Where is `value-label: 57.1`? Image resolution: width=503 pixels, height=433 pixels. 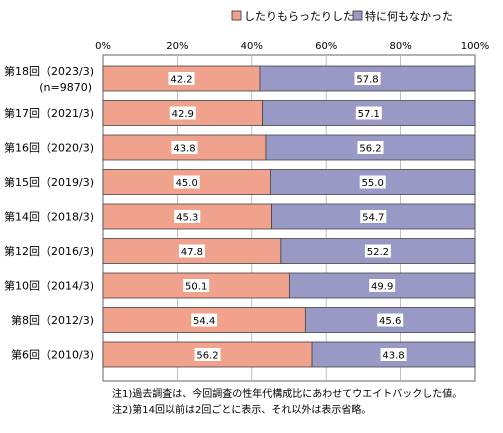
value-label: 57.1 is located at coordinates (369, 114).